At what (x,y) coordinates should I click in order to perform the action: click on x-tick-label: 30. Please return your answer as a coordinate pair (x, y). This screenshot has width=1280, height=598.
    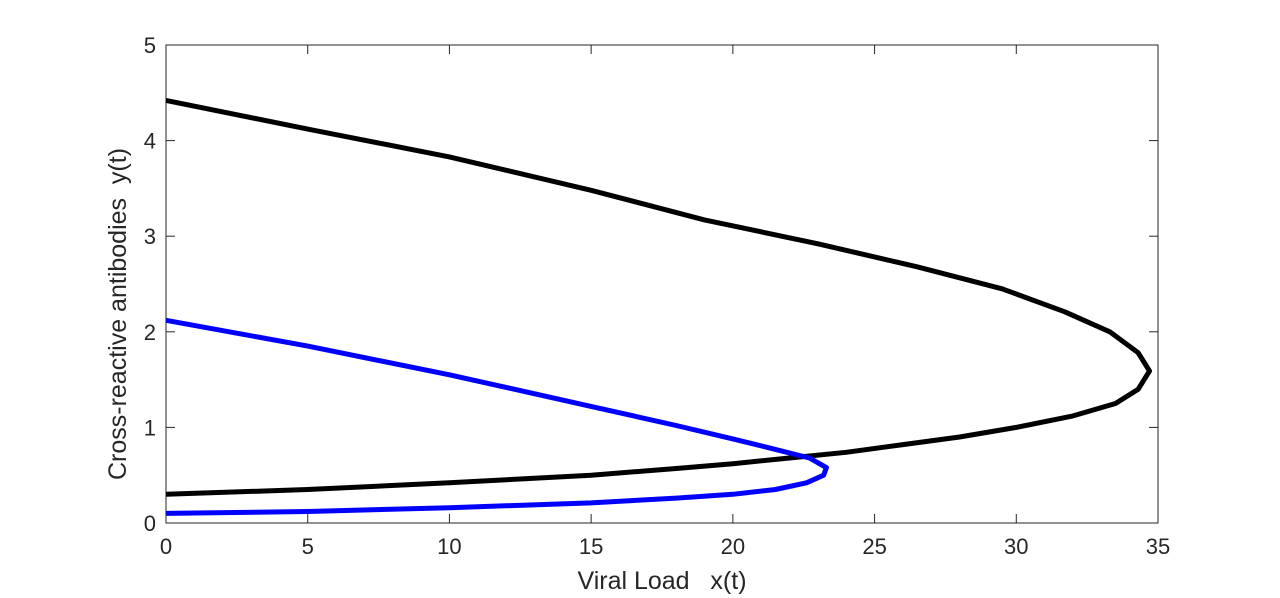
    Looking at the image, I should click on (1016, 546).